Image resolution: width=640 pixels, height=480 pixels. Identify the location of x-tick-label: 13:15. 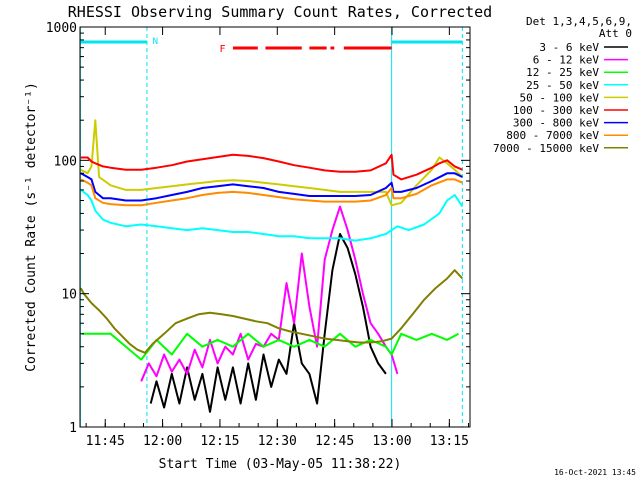
(449, 441).